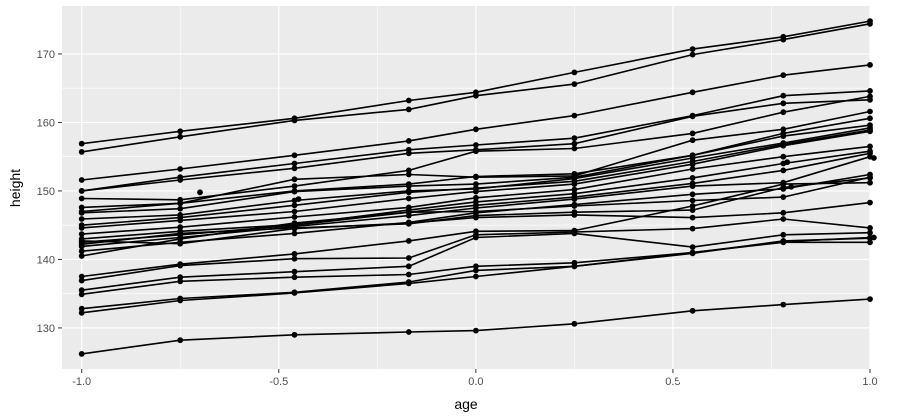 This screenshot has height=420, width=900. Describe the element at coordinates (46, 123) in the screenshot. I see `y-tick-label: 160` at that location.